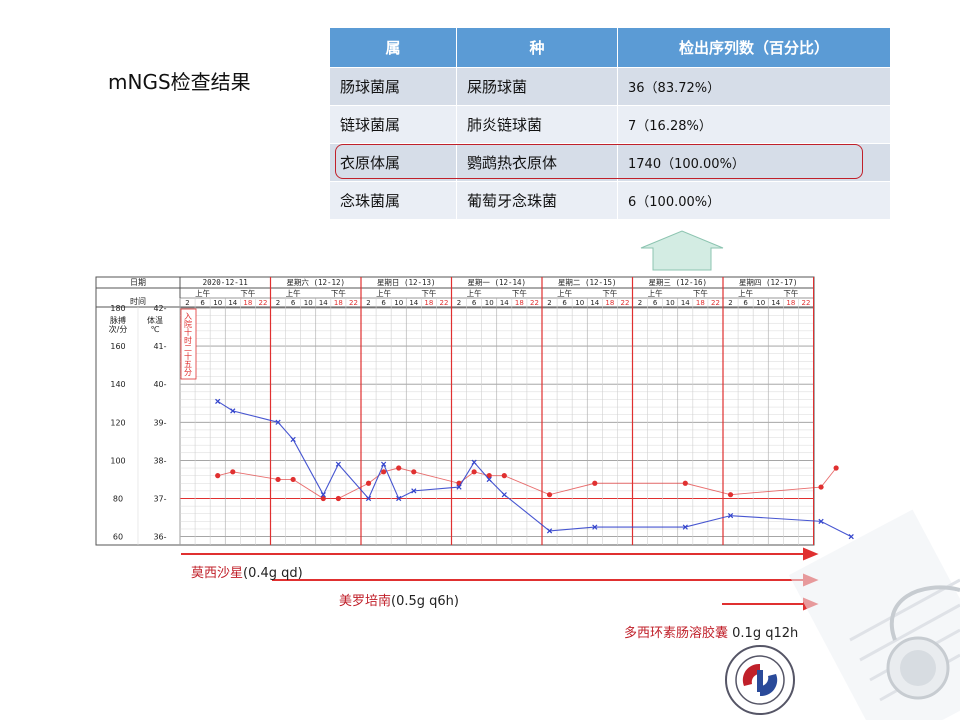 This screenshot has width=960, height=720. What do you see at coordinates (188, 364) in the screenshot?
I see `admission-note-char: 五` at bounding box center [188, 364].